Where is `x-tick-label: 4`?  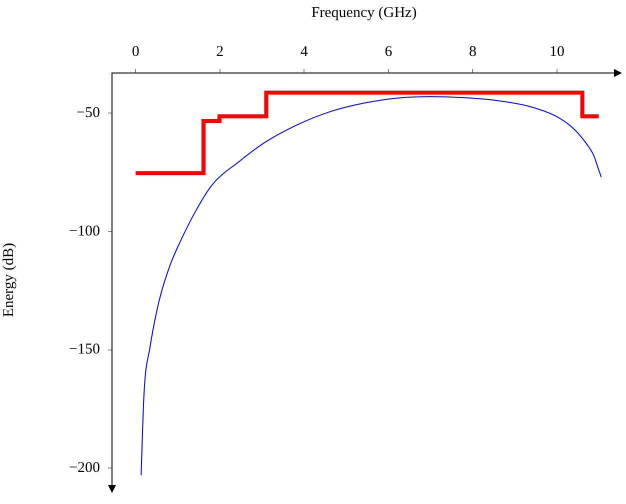
x-tick-label: 4 is located at coordinates (304, 52).